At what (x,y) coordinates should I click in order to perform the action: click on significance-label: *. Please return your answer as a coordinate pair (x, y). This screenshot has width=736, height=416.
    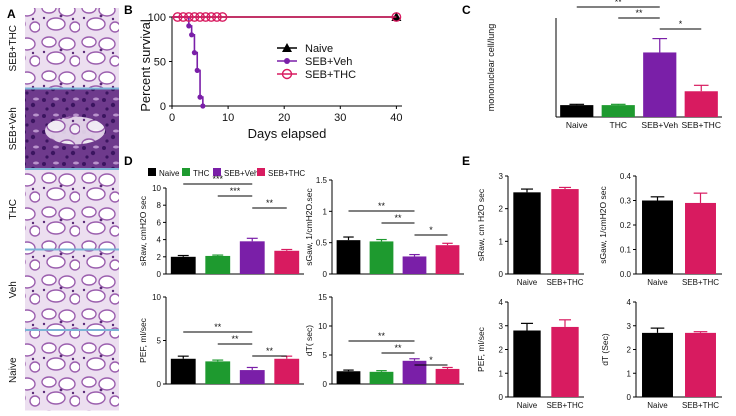
    Looking at the image, I should click on (431, 360).